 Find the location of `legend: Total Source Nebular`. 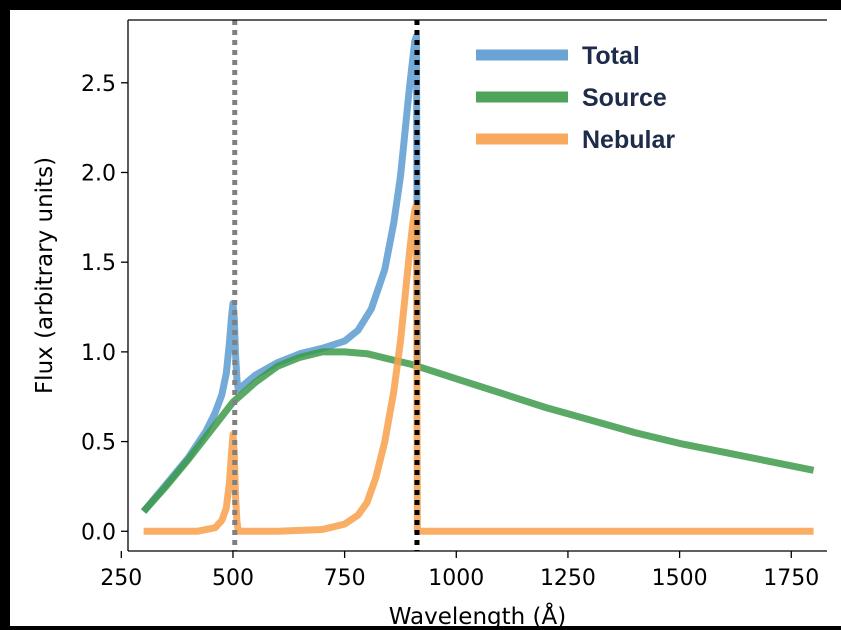

legend: Total Source Nebular is located at coordinates (575, 98).